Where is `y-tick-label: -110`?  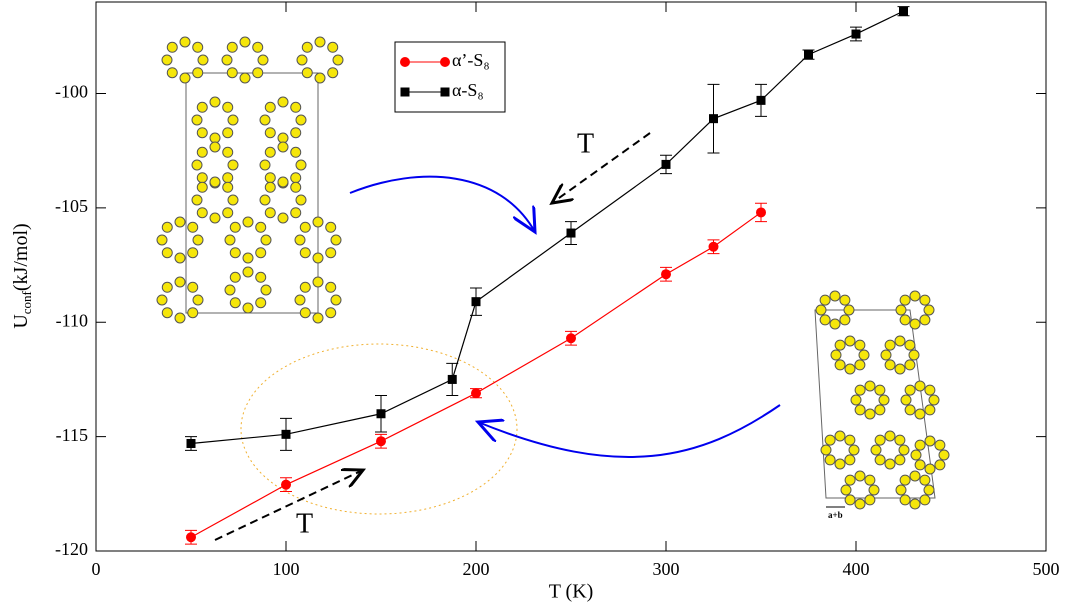 y-tick-label: -110 is located at coordinates (72, 320).